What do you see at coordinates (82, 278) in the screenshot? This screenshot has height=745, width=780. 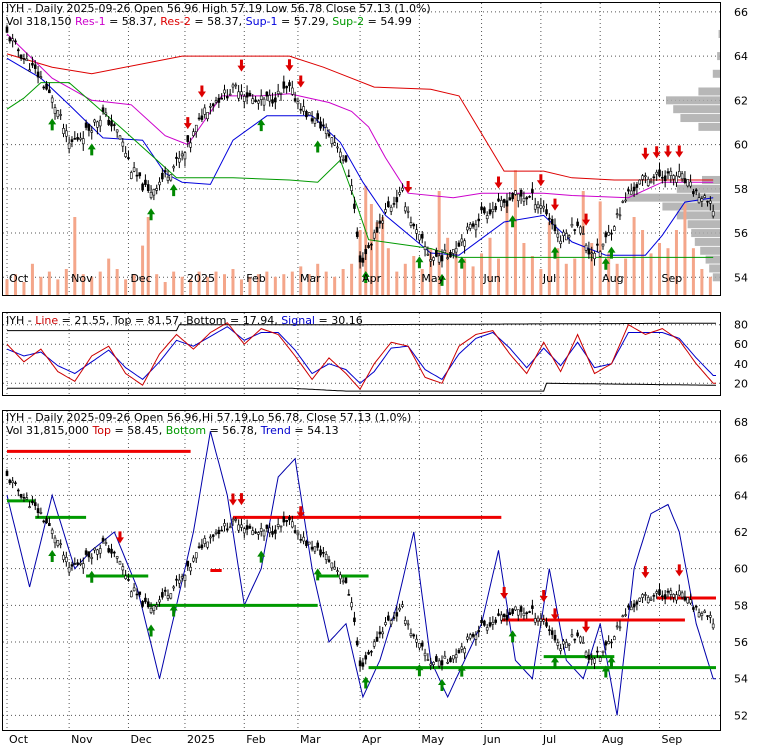 I see `x-tick-label: Nov` at bounding box center [82, 278].